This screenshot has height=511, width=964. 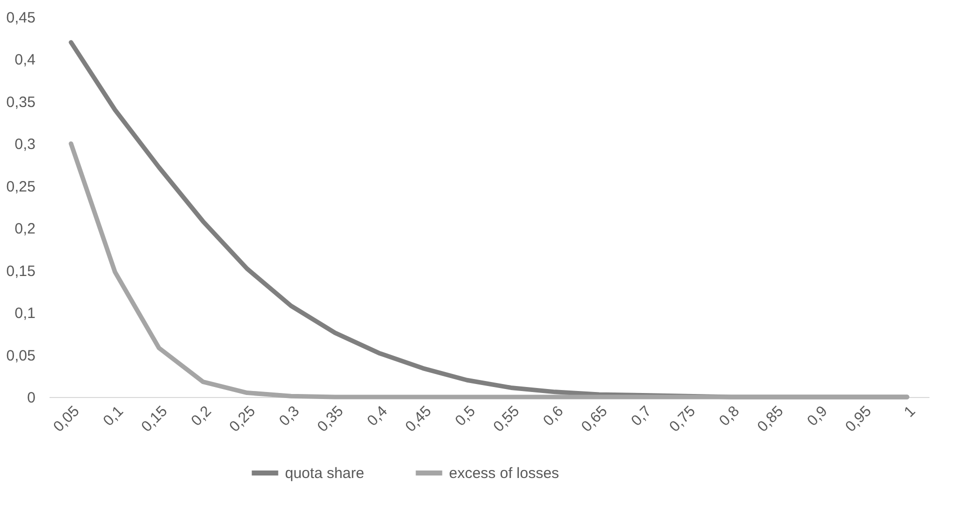 What do you see at coordinates (21, 271) in the screenshot?
I see `y-tick-label: 0,15` at bounding box center [21, 271].